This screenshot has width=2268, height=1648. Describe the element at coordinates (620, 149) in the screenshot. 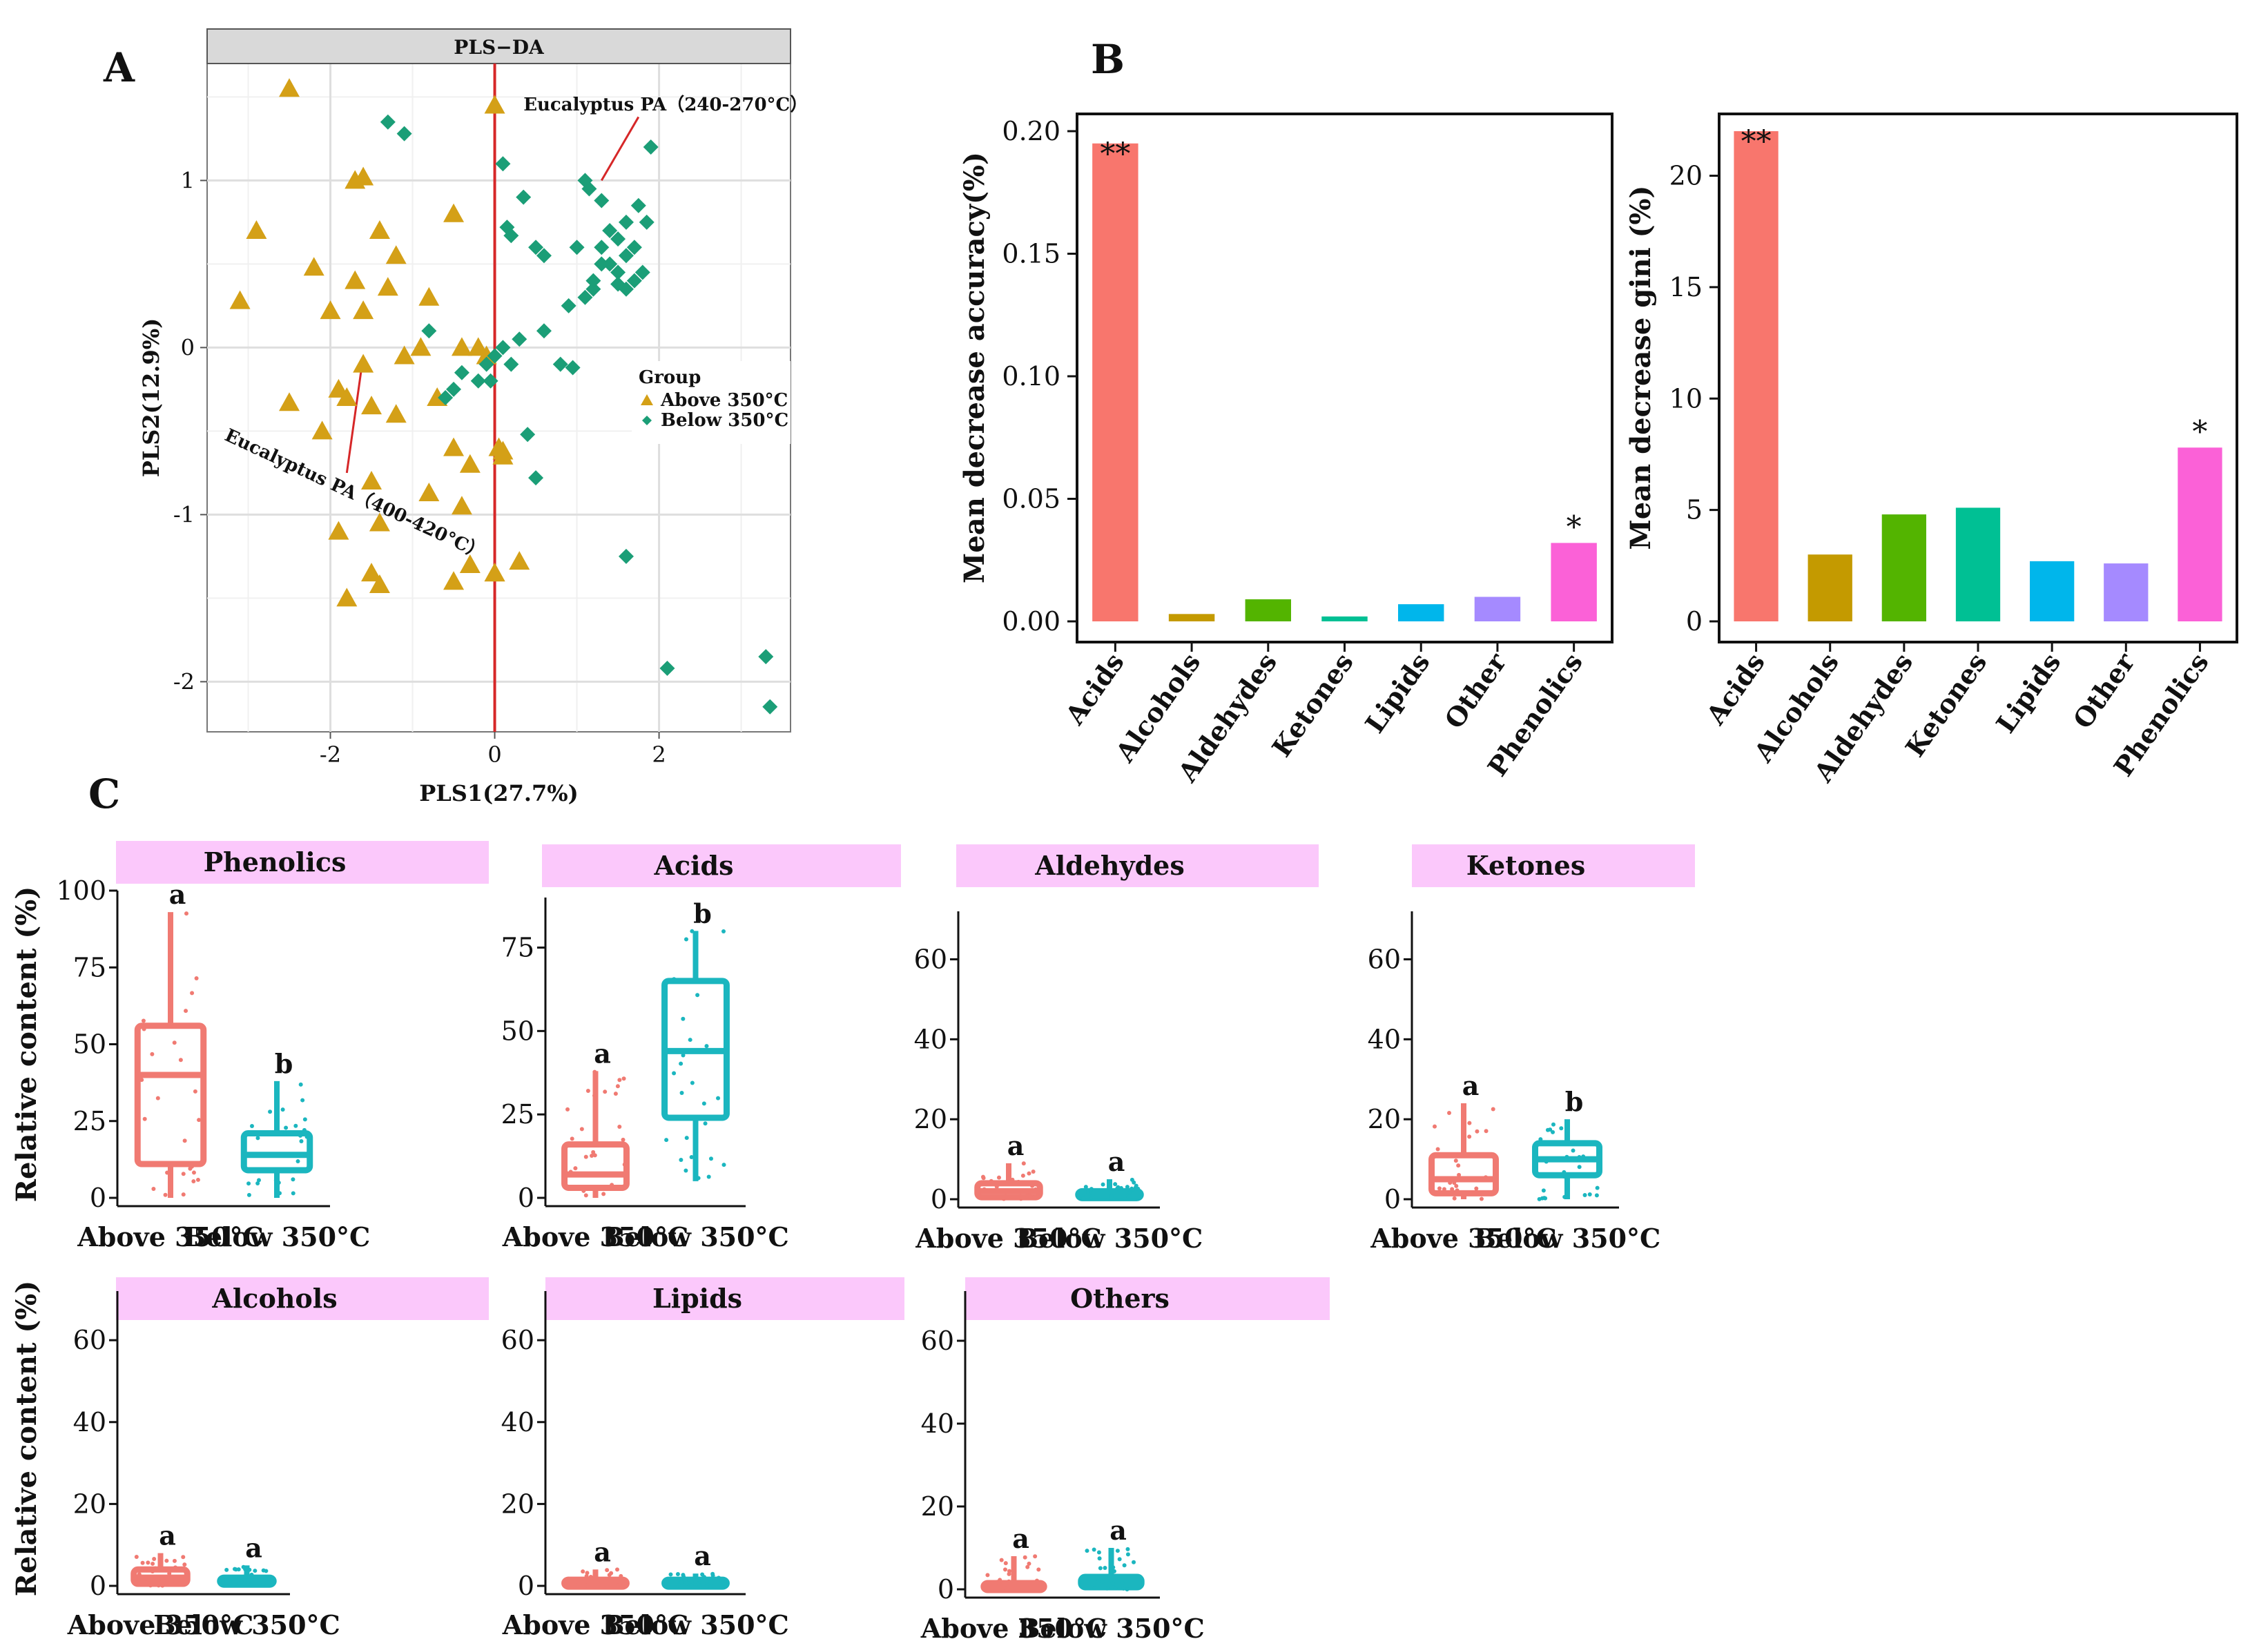

I see `annotation-pointer` at that location.